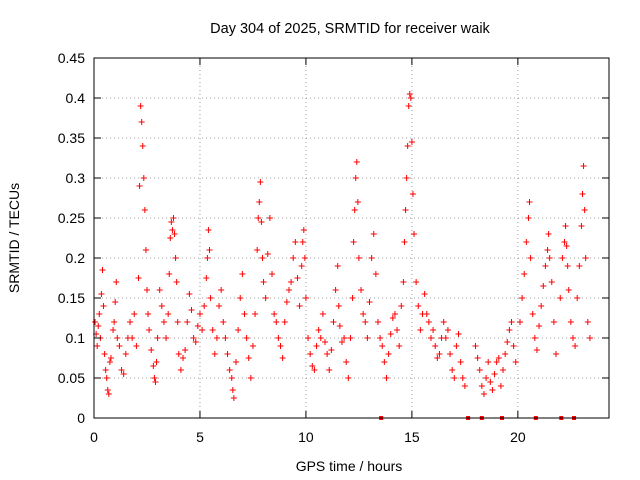  Describe the element at coordinates (81, 418) in the screenshot. I see `y-tick-label: 0` at that location.